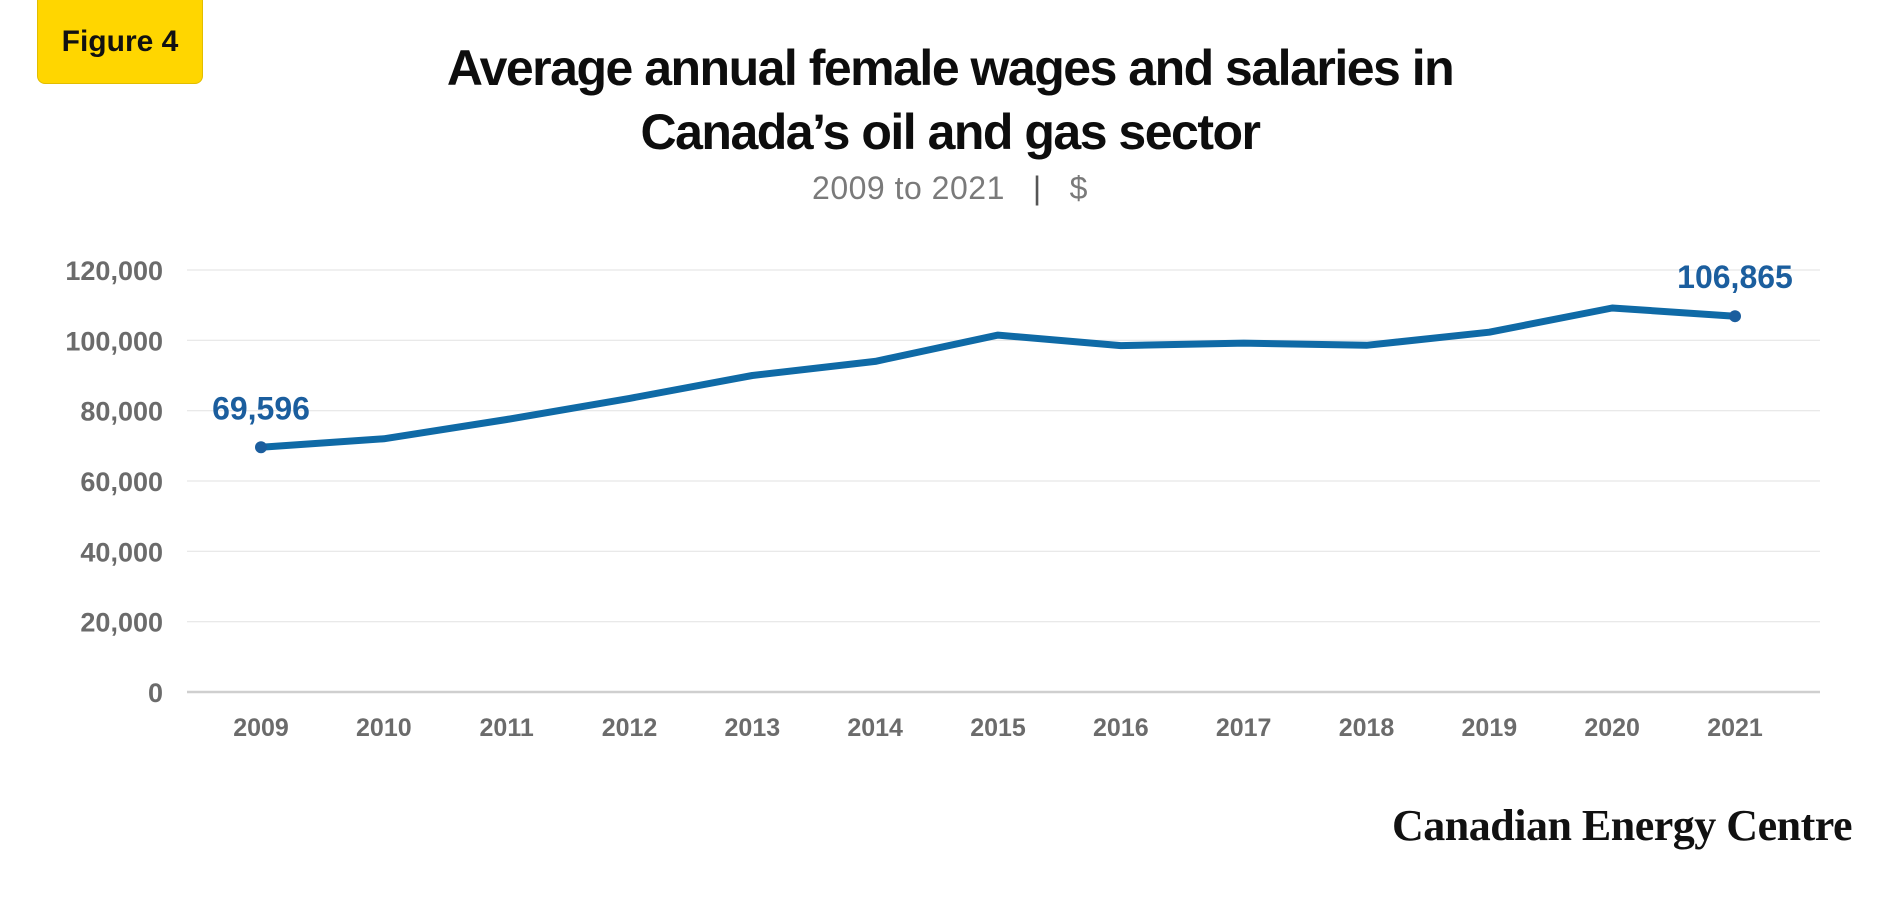 The height and width of the screenshot is (900, 1900). Describe the element at coordinates (114, 341) in the screenshot. I see `y-tick-label: 100,000` at that location.